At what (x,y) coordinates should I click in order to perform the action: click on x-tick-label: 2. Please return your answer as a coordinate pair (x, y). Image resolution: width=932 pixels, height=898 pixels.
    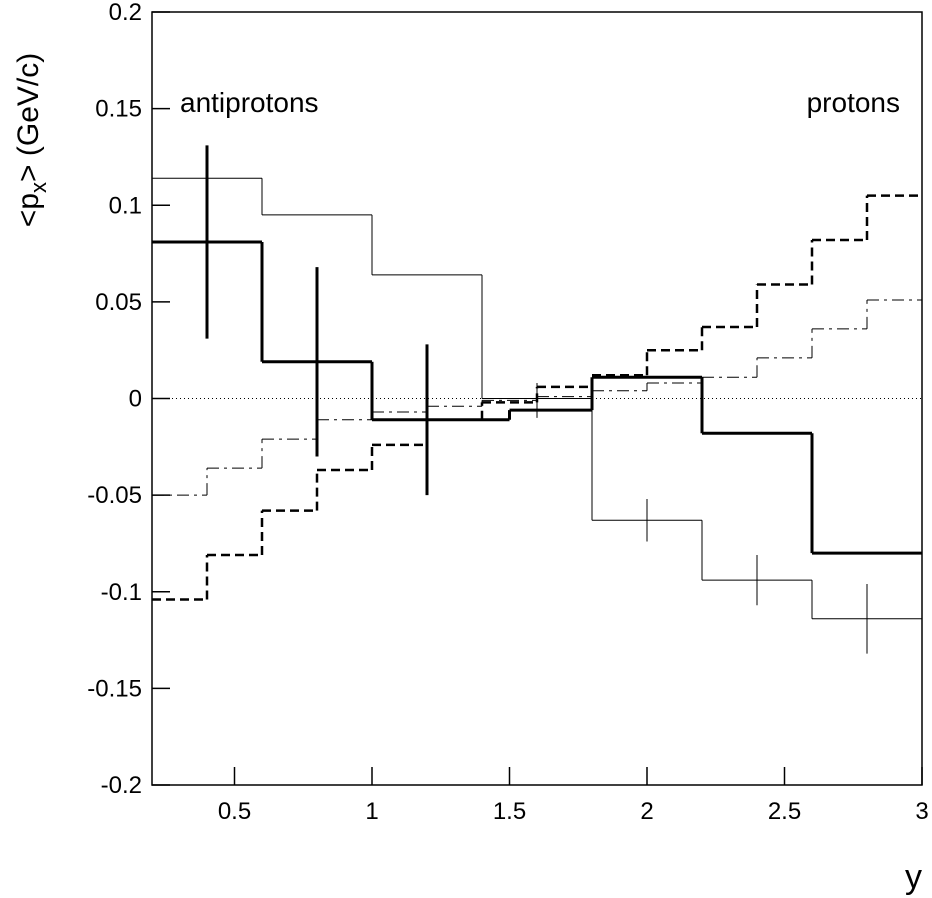
    Looking at the image, I should click on (646, 811).